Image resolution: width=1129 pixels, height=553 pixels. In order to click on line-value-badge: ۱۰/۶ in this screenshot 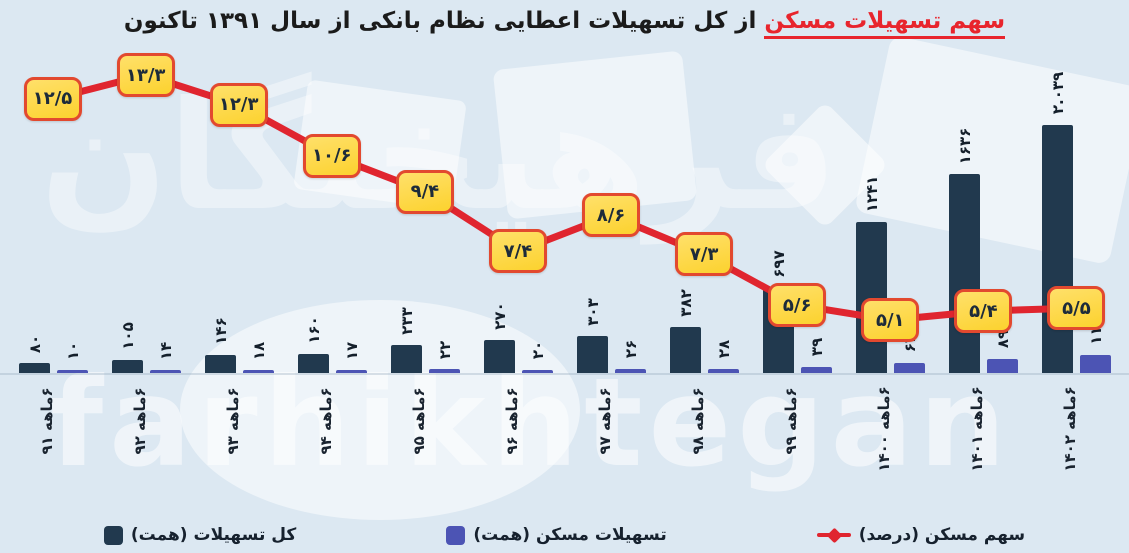, I will do `click(331, 155)`.